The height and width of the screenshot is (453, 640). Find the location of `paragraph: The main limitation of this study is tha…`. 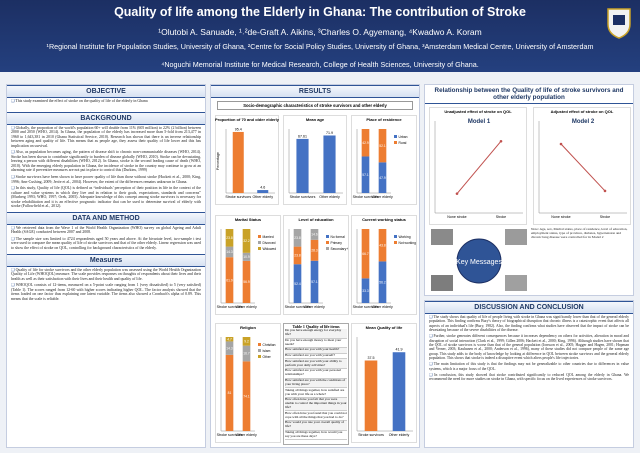

paragraph: The main limitation of this study is tha… is located at coordinates (529, 366).